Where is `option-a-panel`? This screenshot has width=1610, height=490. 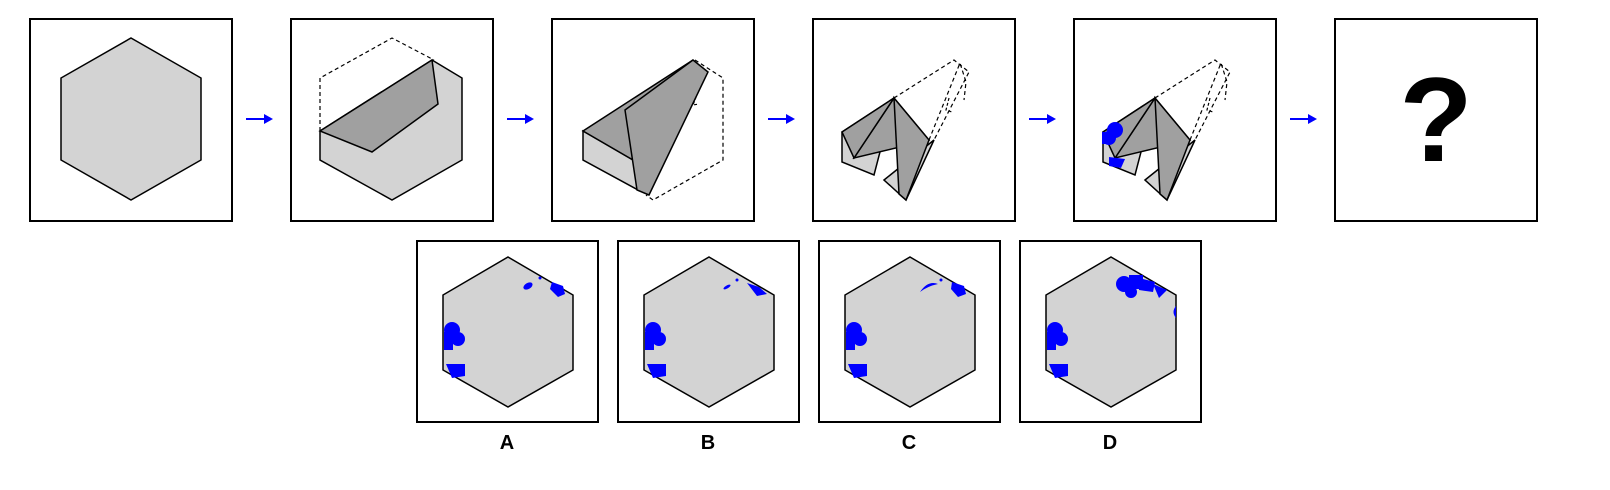 option-a-panel is located at coordinates (507, 331).